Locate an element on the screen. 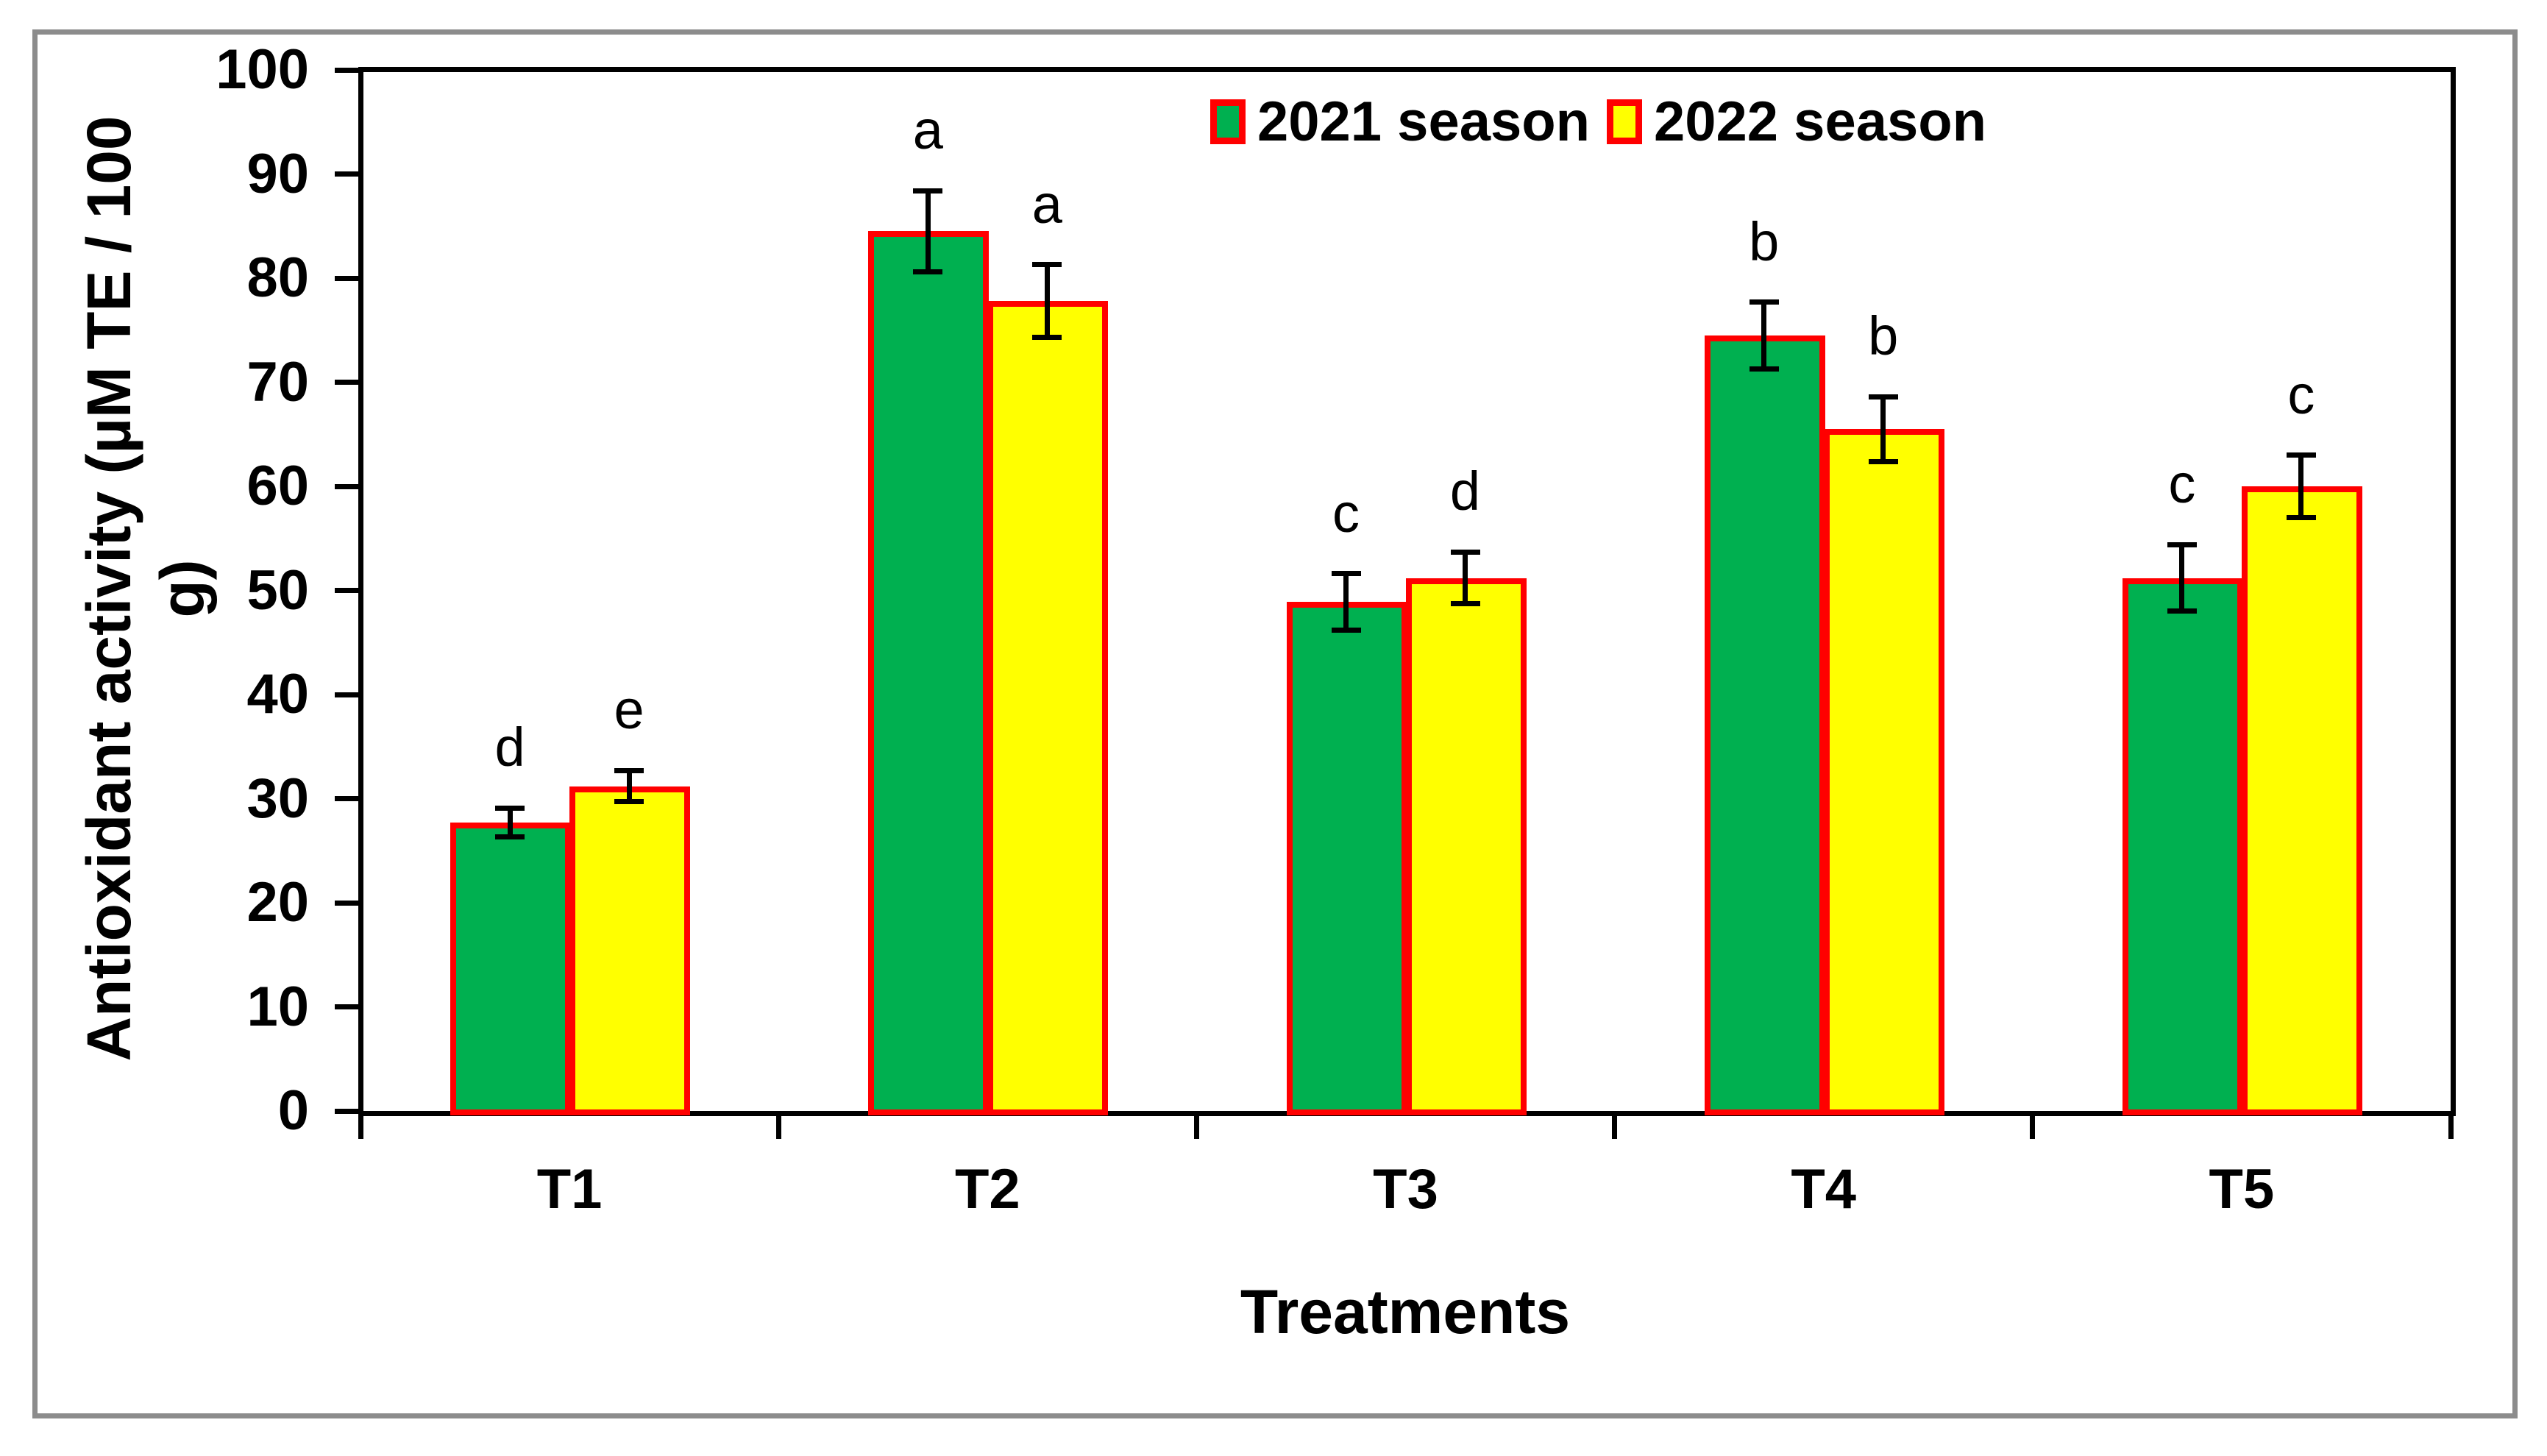 The width and height of the screenshot is (2547, 1456). legend-marker-2022-icon is located at coordinates (1624, 122).